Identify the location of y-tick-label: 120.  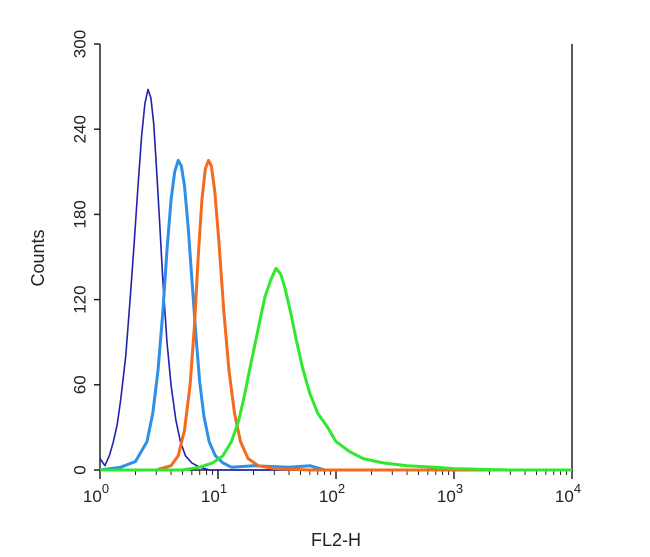
(80, 299).